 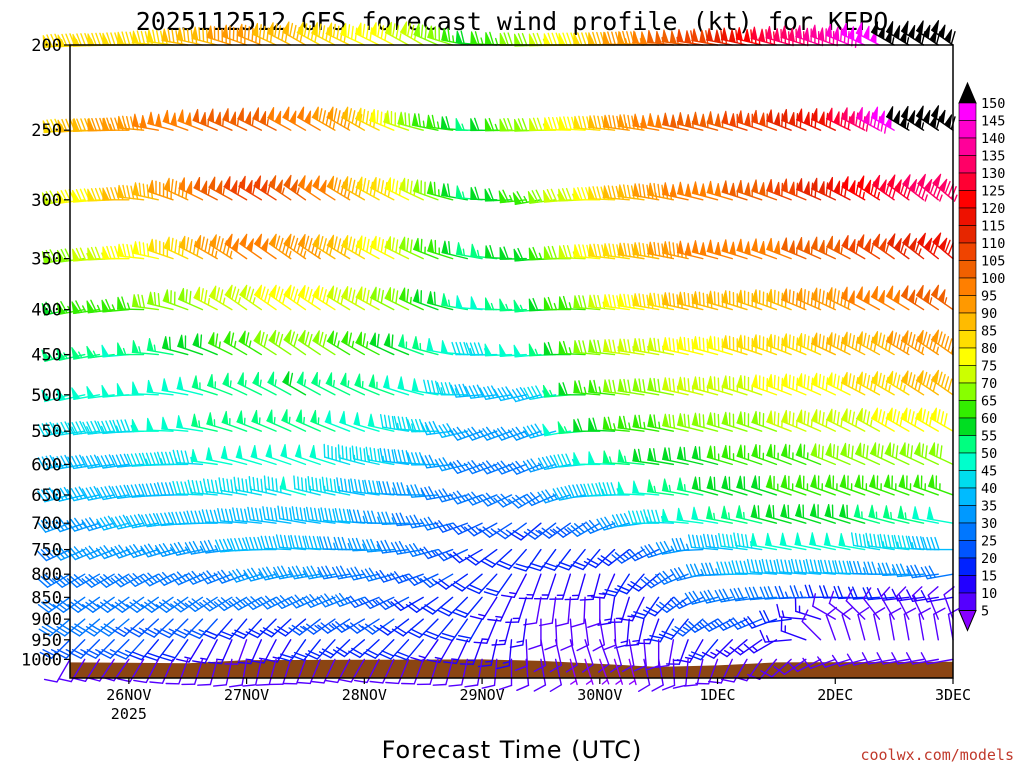 What do you see at coordinates (937, 755) in the screenshot?
I see `credit-link: coolwx.com/models` at bounding box center [937, 755].